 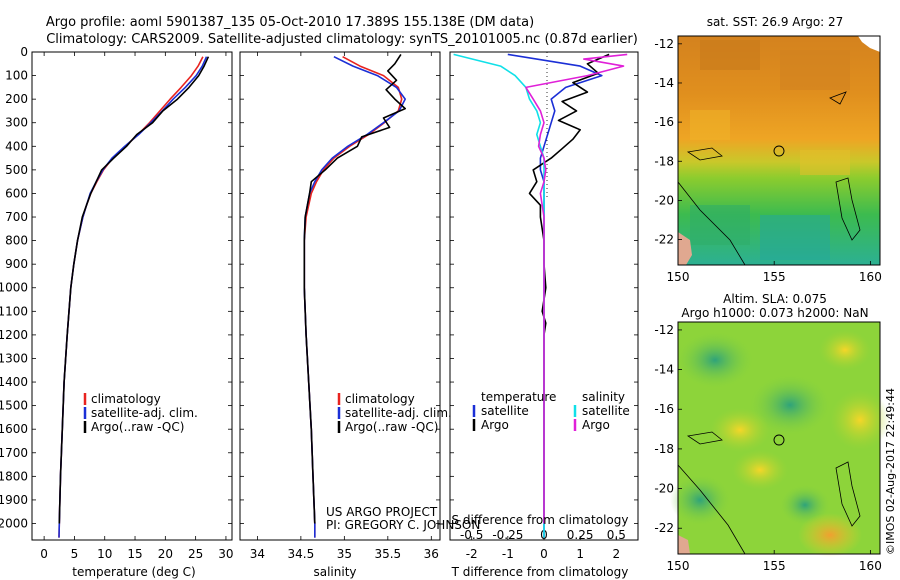 I want to click on depth-tick-label: 100, so click(x=16, y=76).